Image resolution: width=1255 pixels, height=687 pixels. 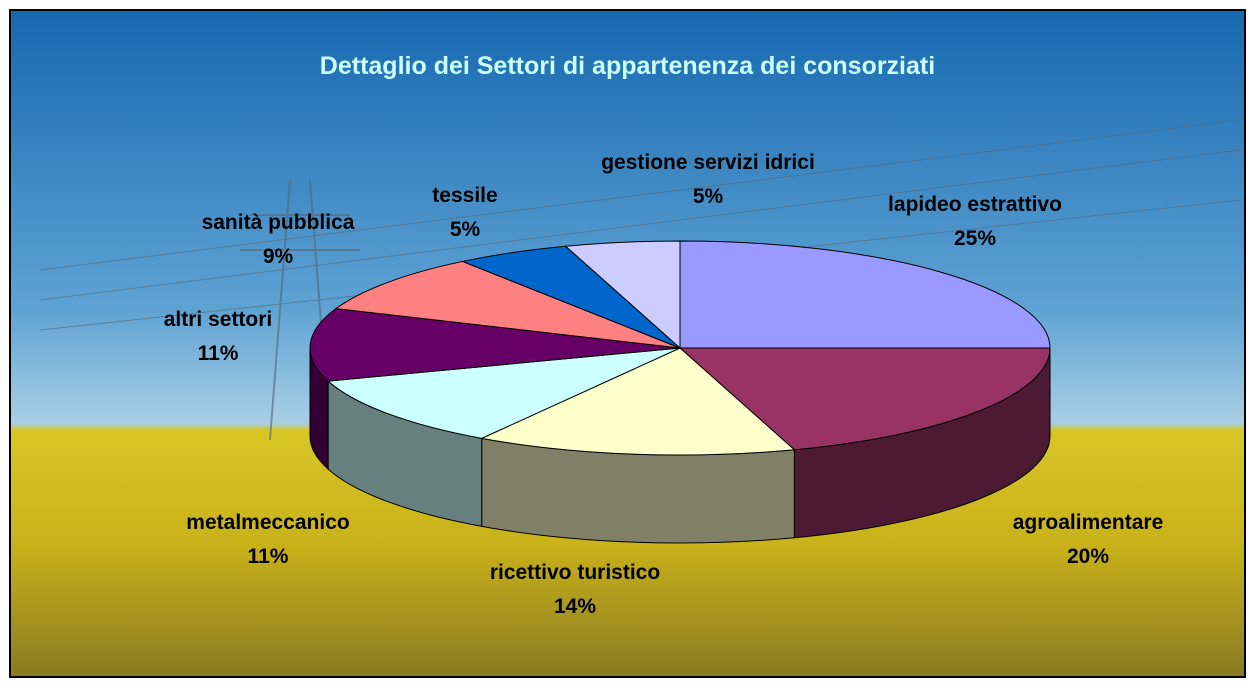 I want to click on data-label: lapideo estrattivo 25%, so click(x=975, y=222).